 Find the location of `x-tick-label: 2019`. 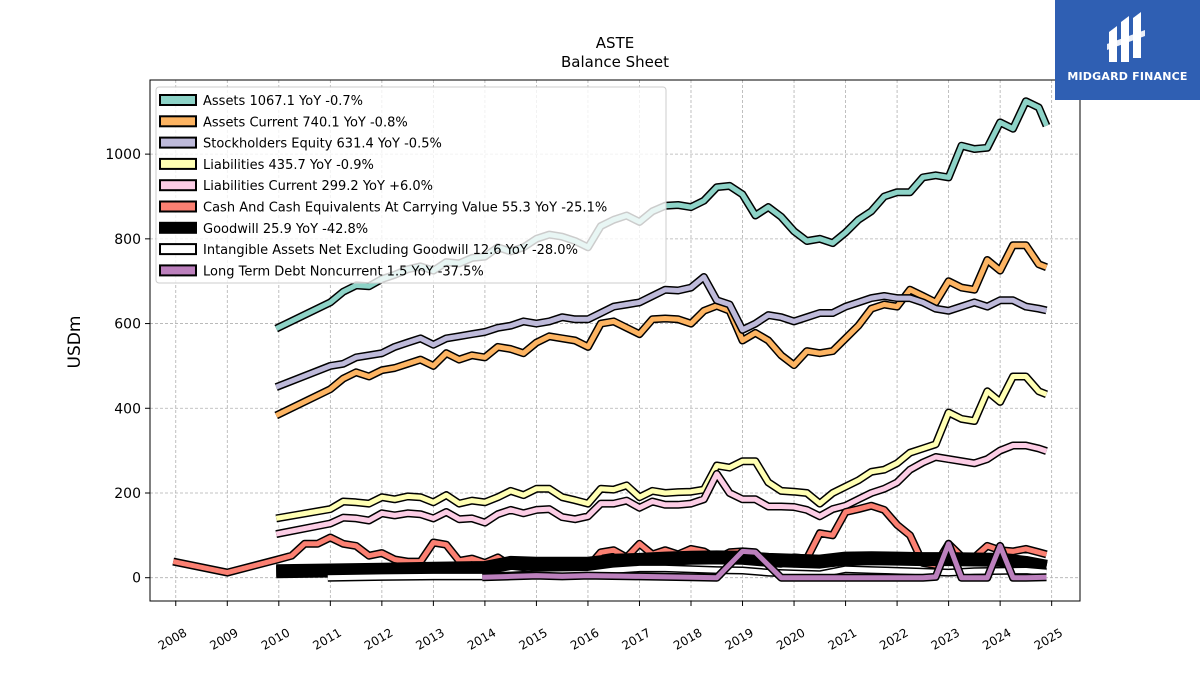

x-tick-label: 2019 is located at coordinates (739, 638).